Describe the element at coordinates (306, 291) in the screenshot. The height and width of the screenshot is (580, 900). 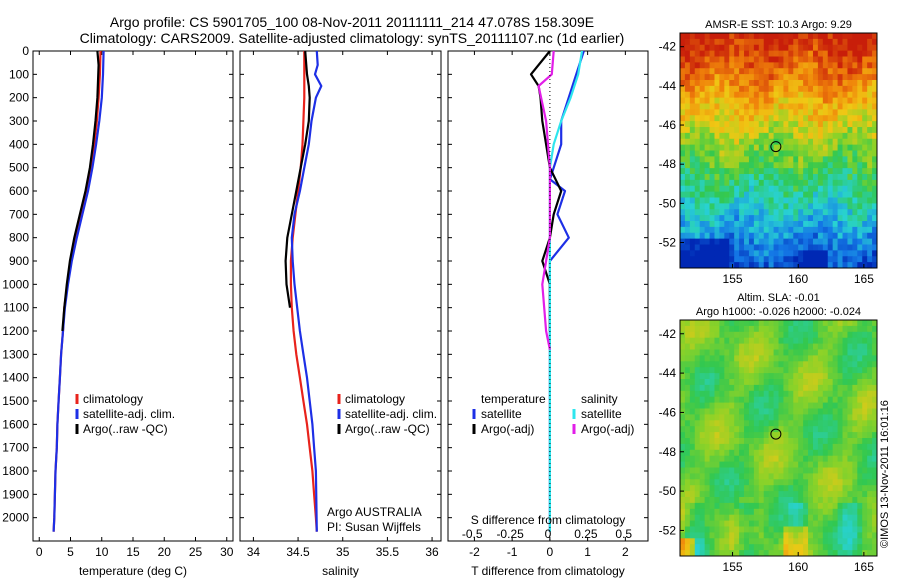
I see `series-line-satellite` at that location.